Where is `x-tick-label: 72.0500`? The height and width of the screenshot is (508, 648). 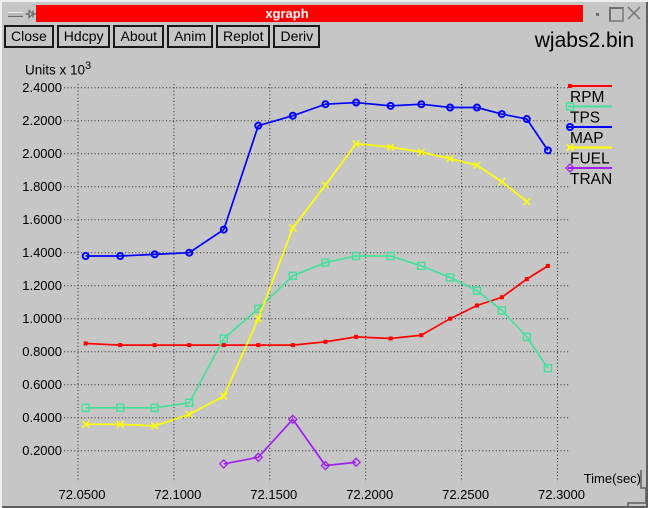 x-tick-label: 72.0500 is located at coordinates (82, 494).